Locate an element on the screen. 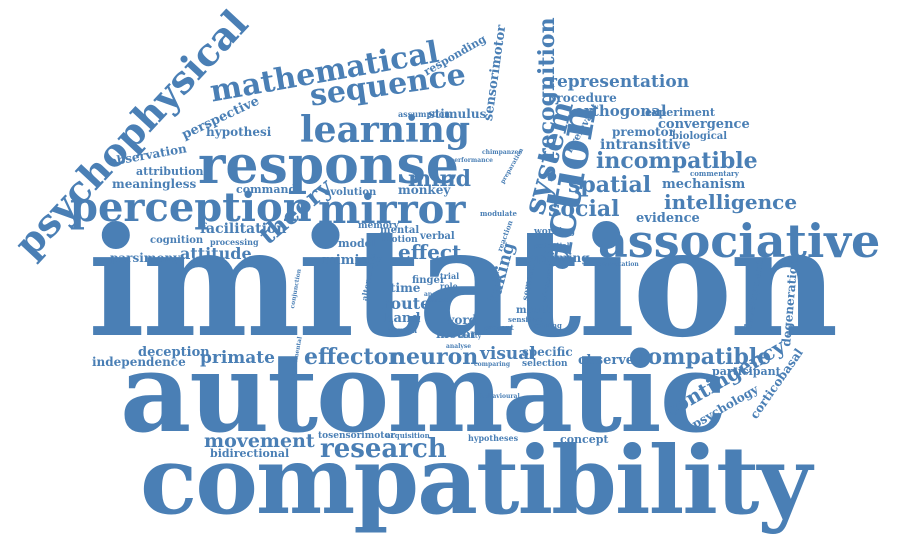  word-neuron: neuron is located at coordinates (434, 357).